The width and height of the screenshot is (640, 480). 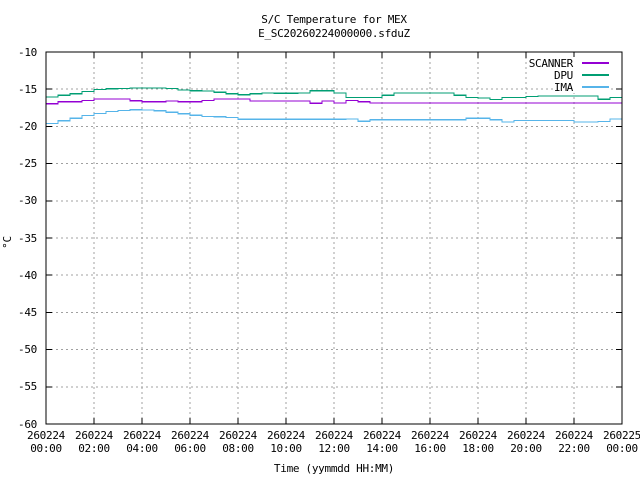 What do you see at coordinates (46, 442) in the screenshot?
I see `x-tick-label: 260224 00:00` at bounding box center [46, 442].